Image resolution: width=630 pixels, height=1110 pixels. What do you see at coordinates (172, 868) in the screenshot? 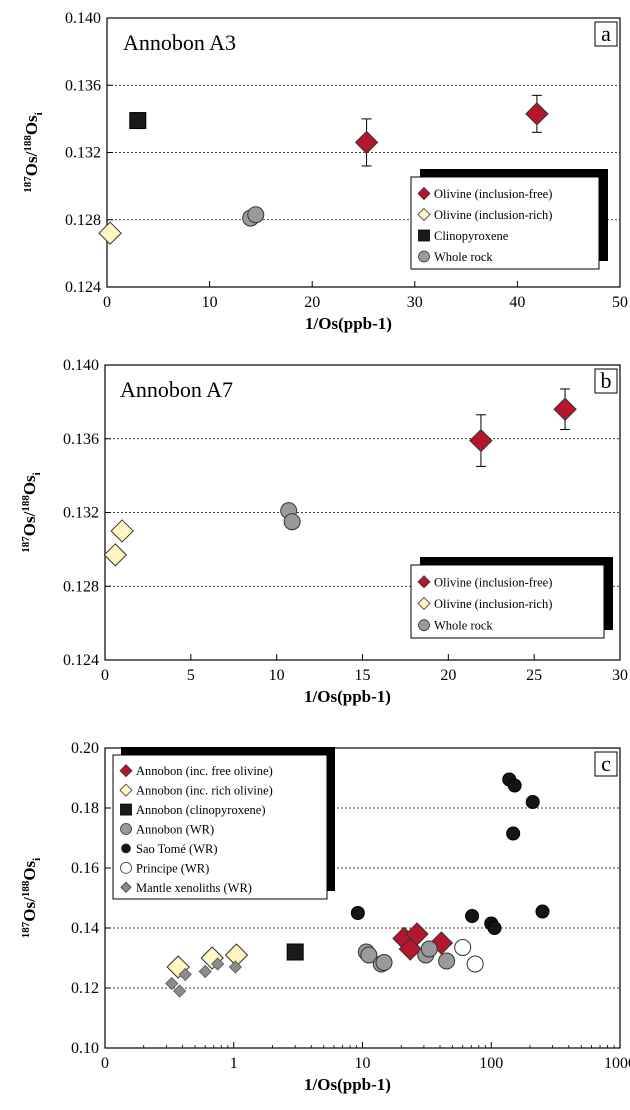
I see `legend-entry: Principe (WR)` at bounding box center [172, 868].